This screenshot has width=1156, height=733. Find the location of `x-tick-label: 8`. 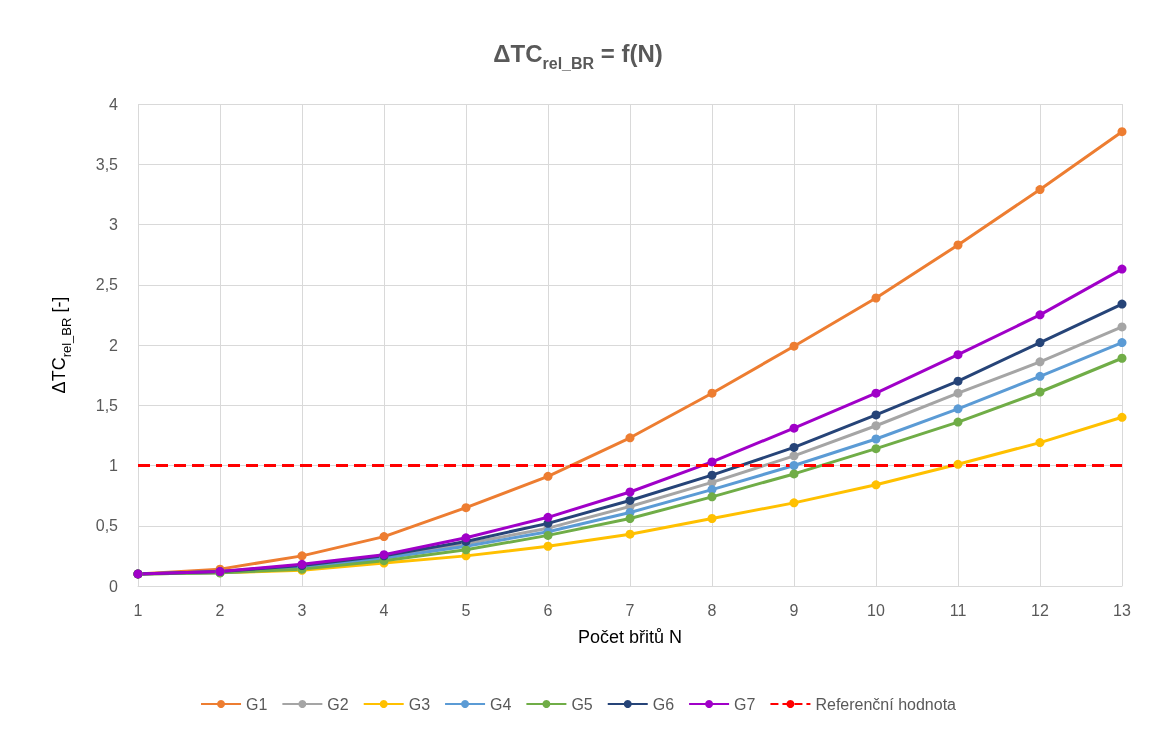

x-tick-label: 8 is located at coordinates (712, 610).